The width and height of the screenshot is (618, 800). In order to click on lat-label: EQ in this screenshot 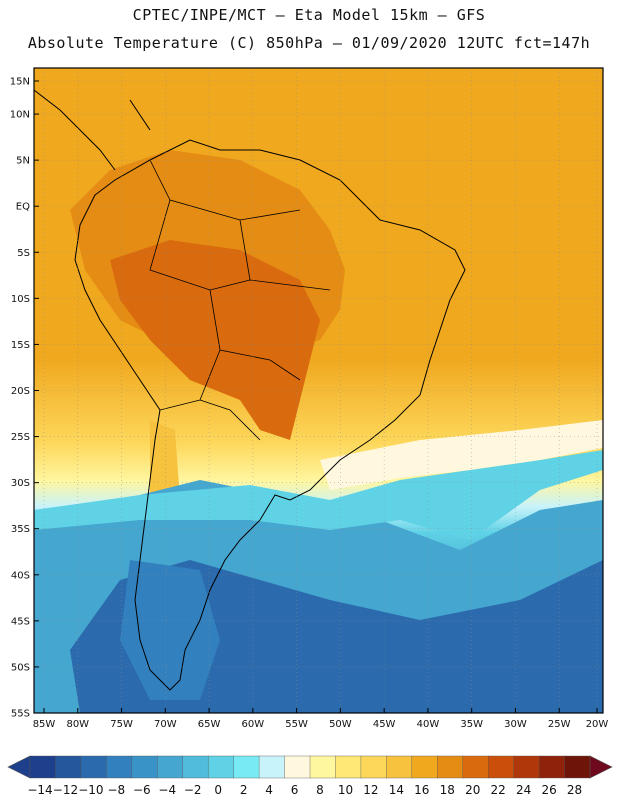, I will do `click(23, 207)`.